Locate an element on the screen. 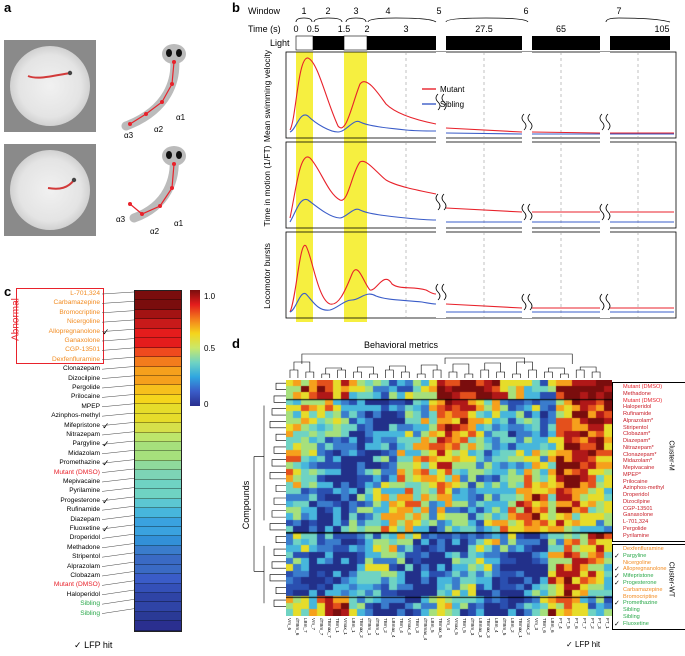  row-dendrogram is located at coordinates (269, 494).